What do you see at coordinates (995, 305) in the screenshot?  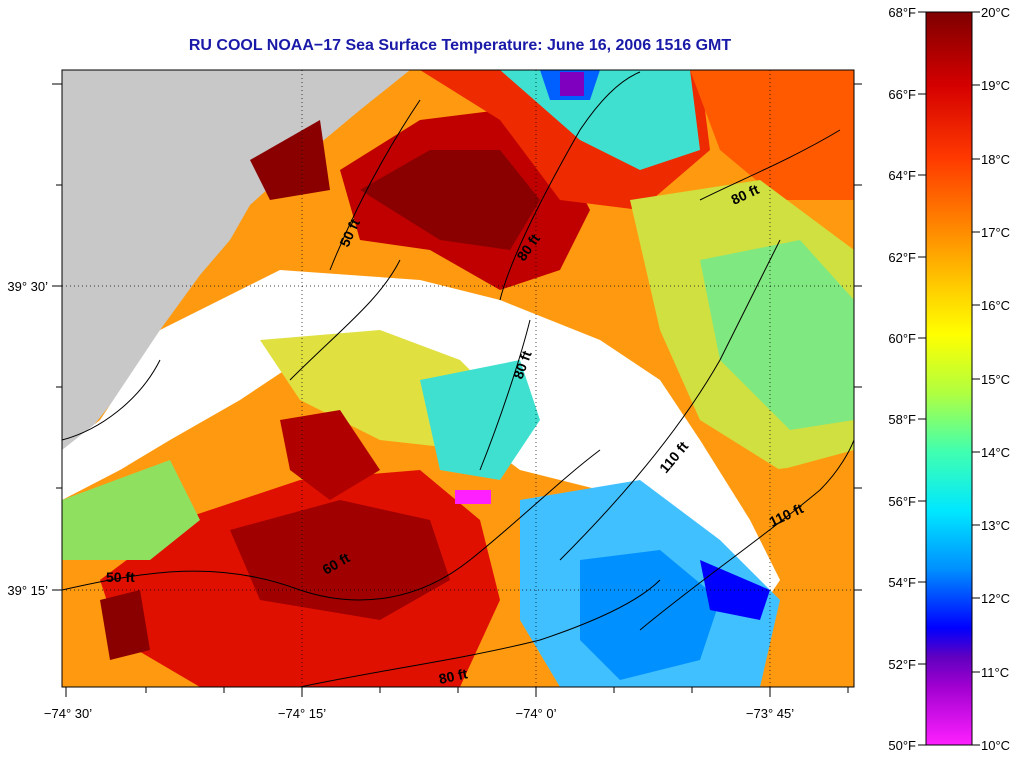 I see `colorbar-label-c: 16°C` at bounding box center [995, 305].